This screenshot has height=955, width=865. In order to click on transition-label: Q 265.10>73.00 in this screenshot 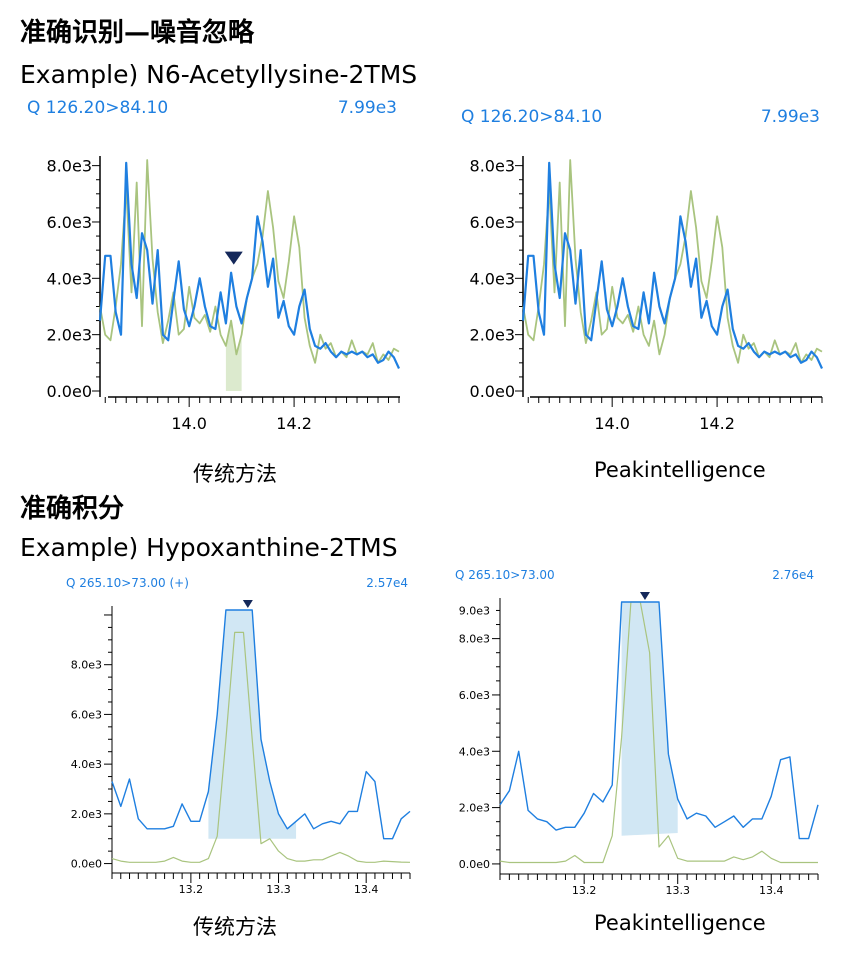, I will do `click(505, 575)`.